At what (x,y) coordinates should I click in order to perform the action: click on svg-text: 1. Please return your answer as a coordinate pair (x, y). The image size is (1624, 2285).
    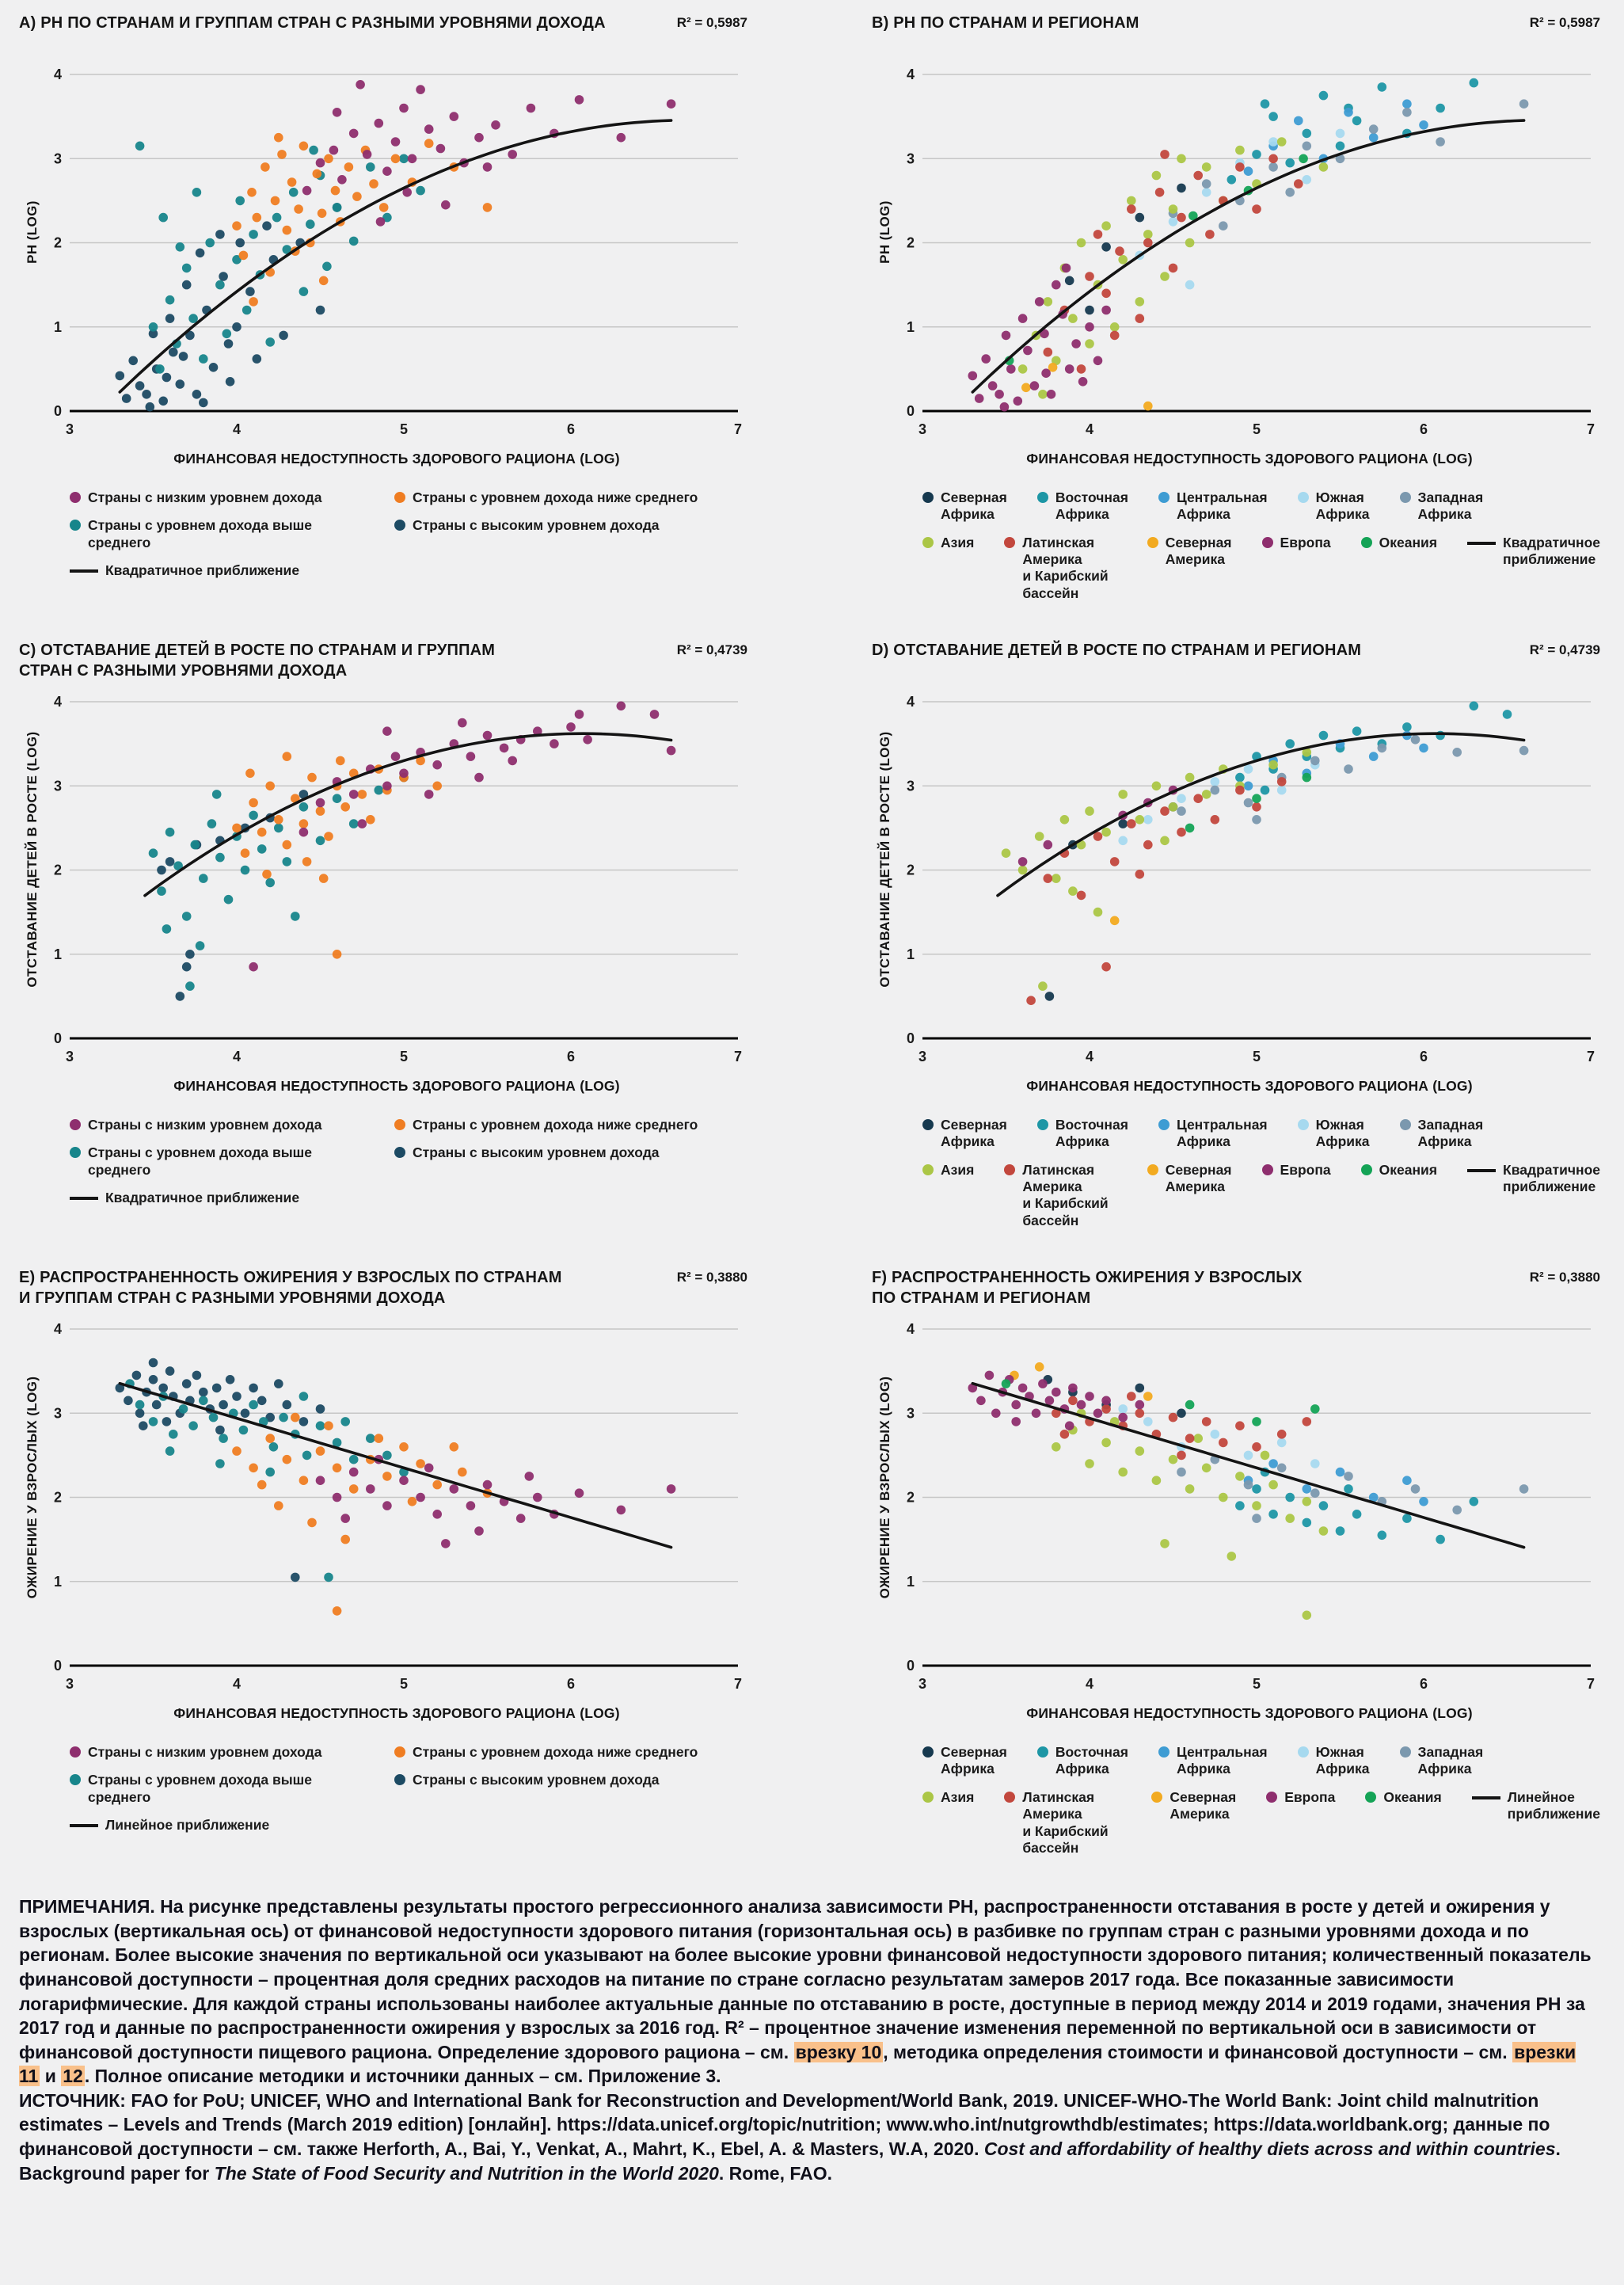
    Looking at the image, I should click on (911, 1582).